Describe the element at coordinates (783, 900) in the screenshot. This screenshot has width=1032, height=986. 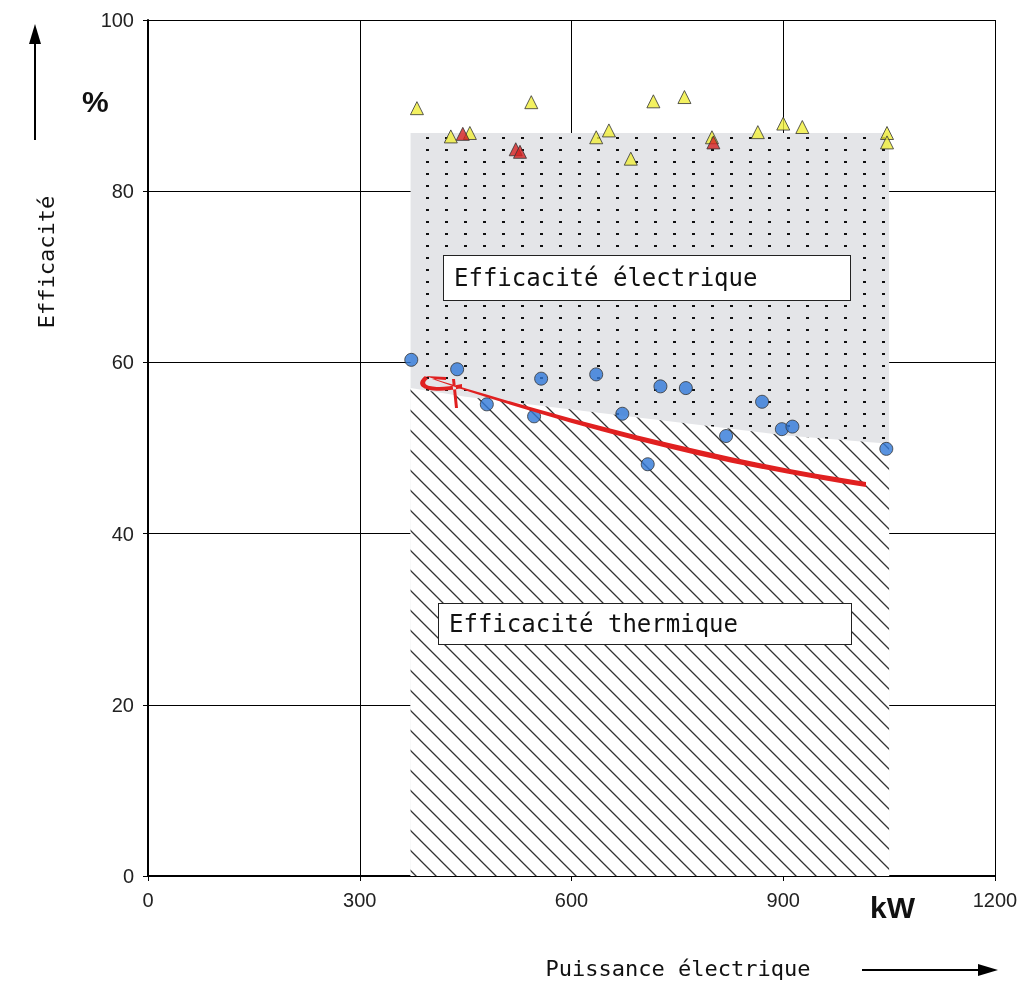
I see `x-tick-label: 900` at that location.